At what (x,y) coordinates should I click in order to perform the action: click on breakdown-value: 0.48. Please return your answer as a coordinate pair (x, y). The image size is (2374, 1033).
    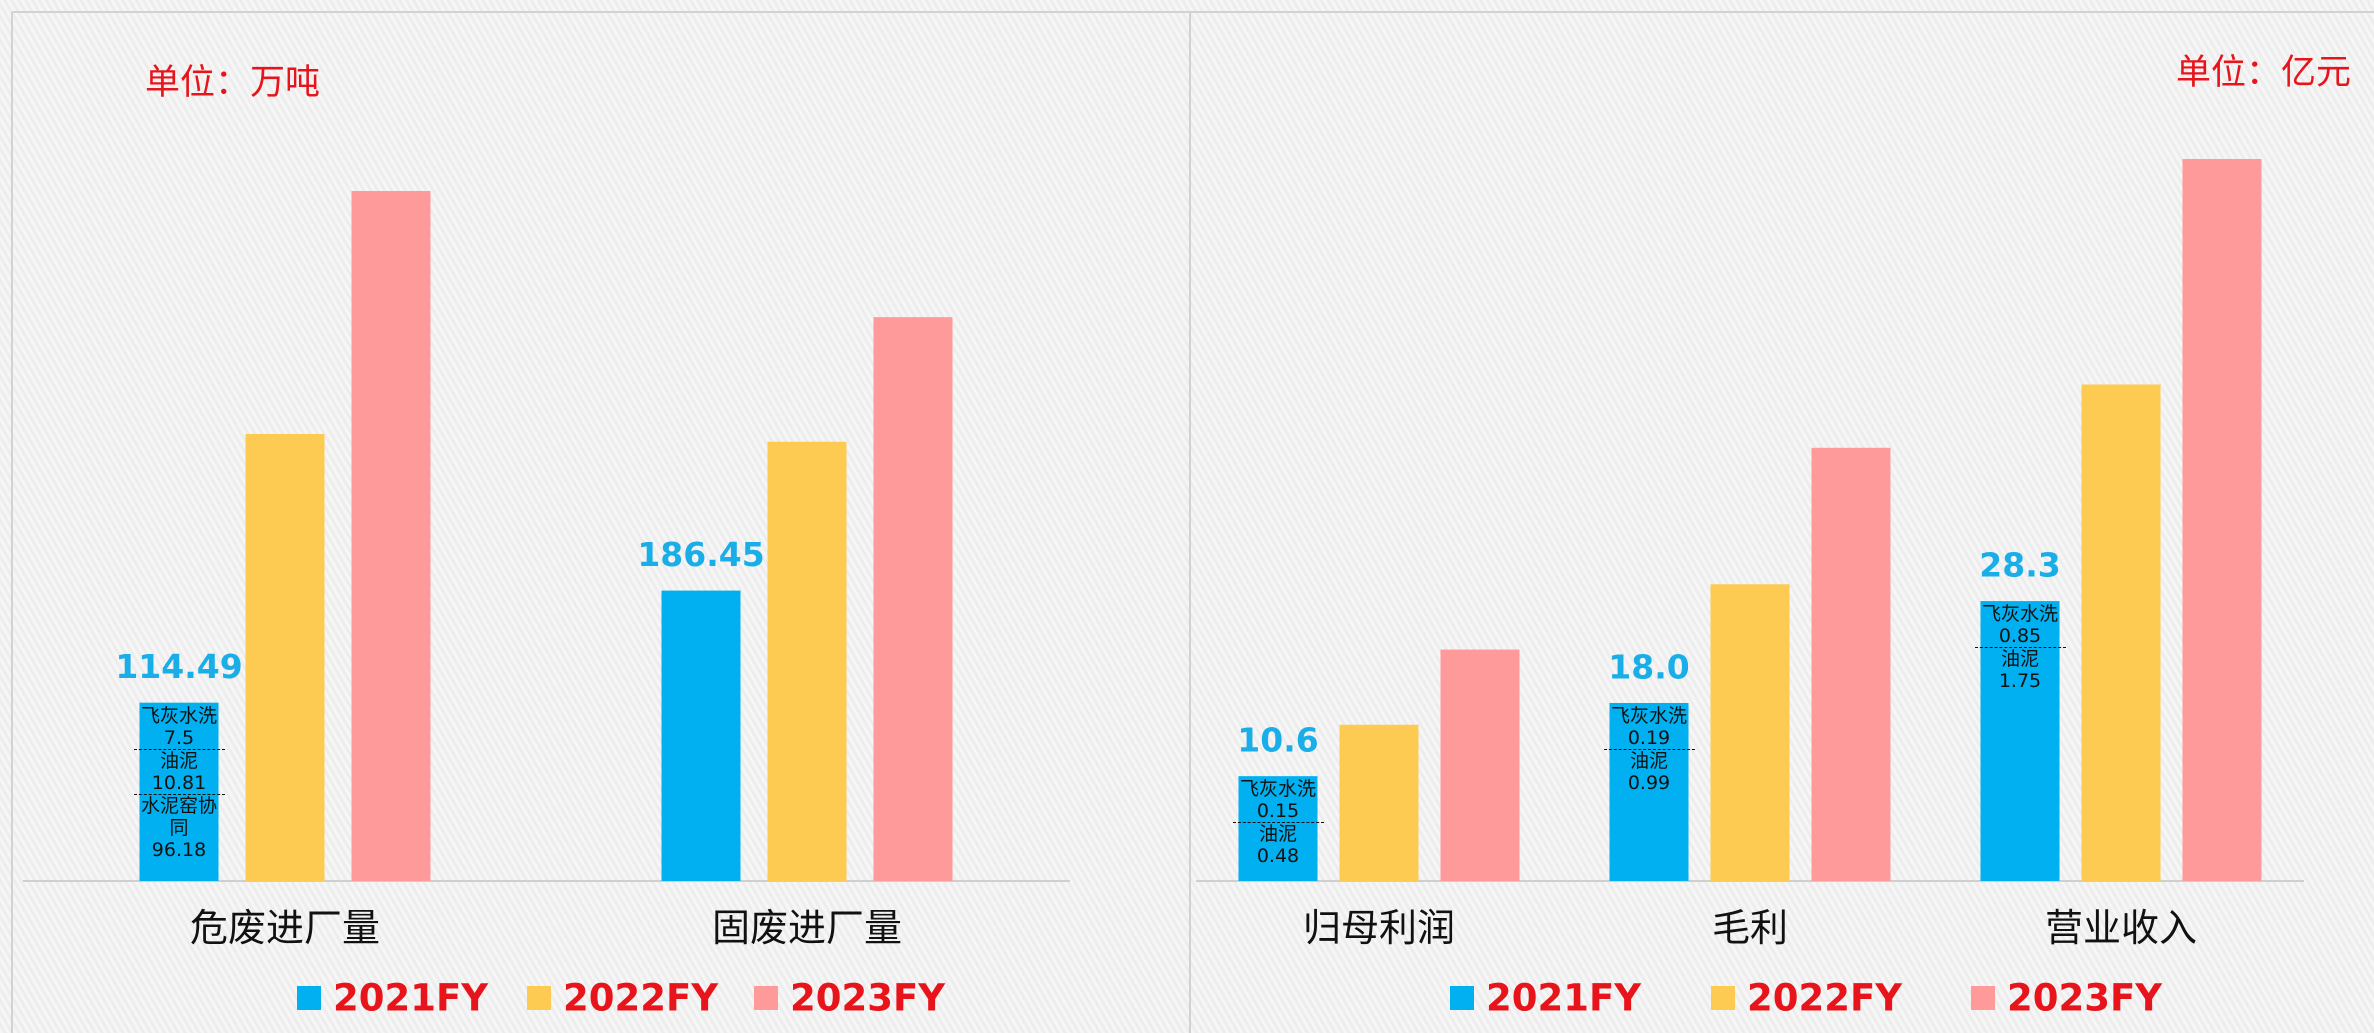
    Looking at the image, I should click on (1278, 856).